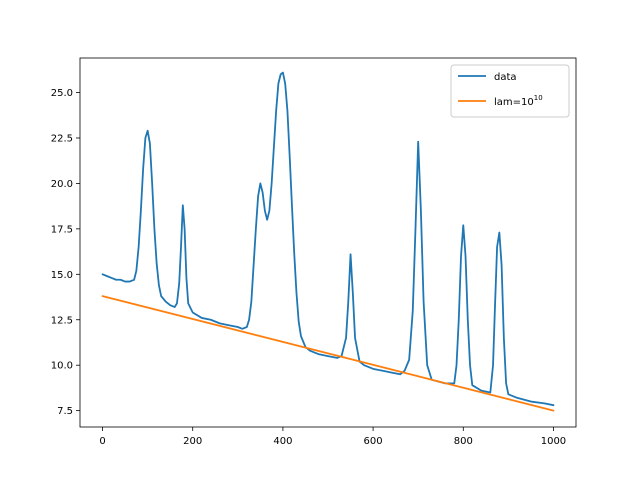 The height and width of the screenshot is (480, 640). I want to click on legend-fit-prefix: lam=10, so click(514, 102).